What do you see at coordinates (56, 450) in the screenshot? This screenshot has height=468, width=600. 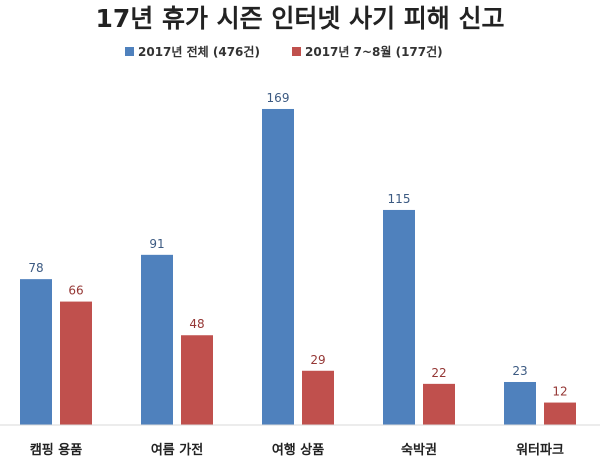 I see `category-label-0: 캠핑 용품` at bounding box center [56, 450].